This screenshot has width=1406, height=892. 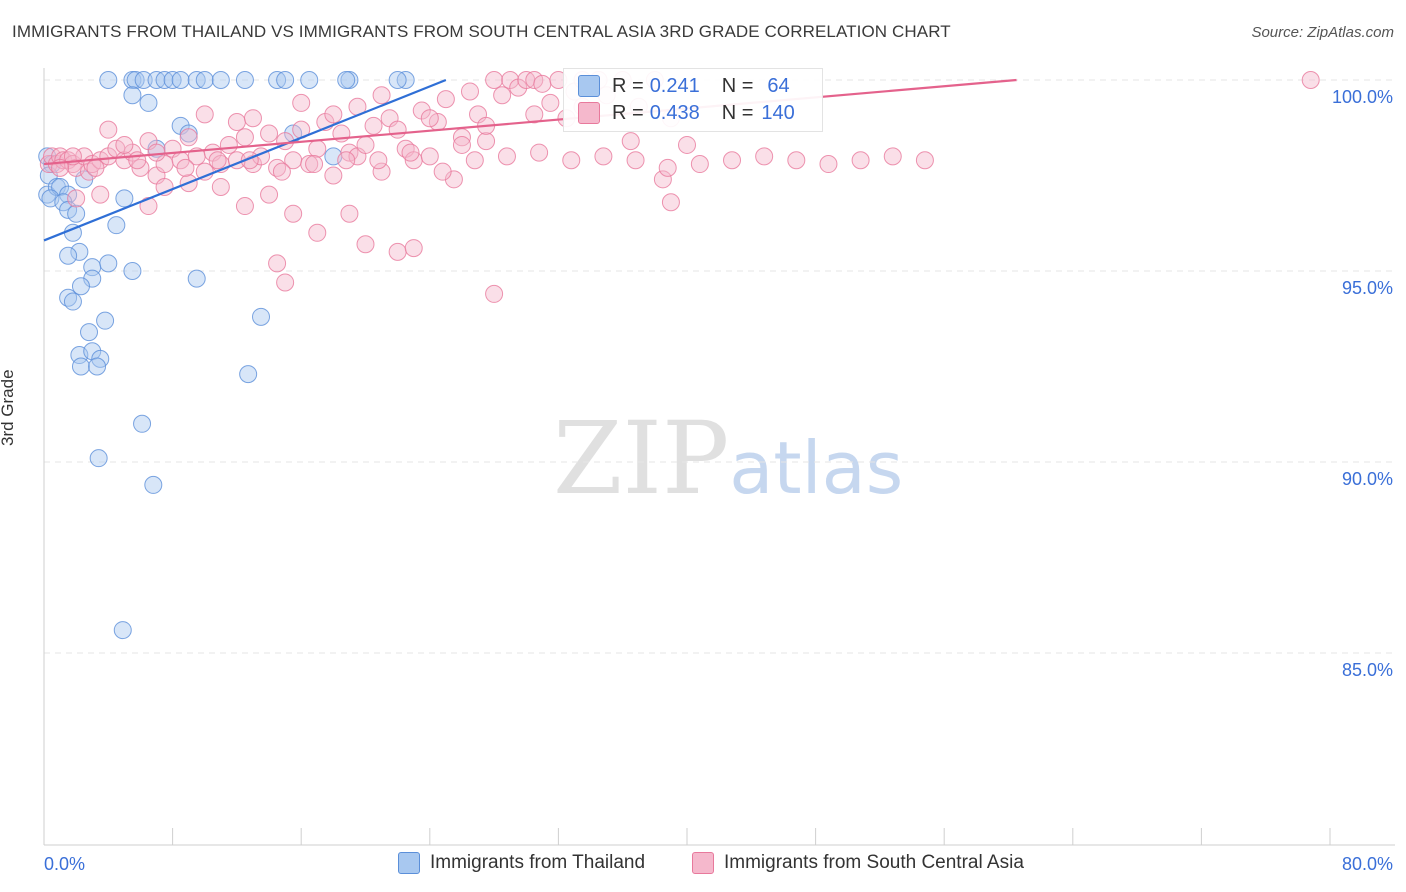 I want to click on bottom-legend-swatch-blue, so click(x=409, y=863).